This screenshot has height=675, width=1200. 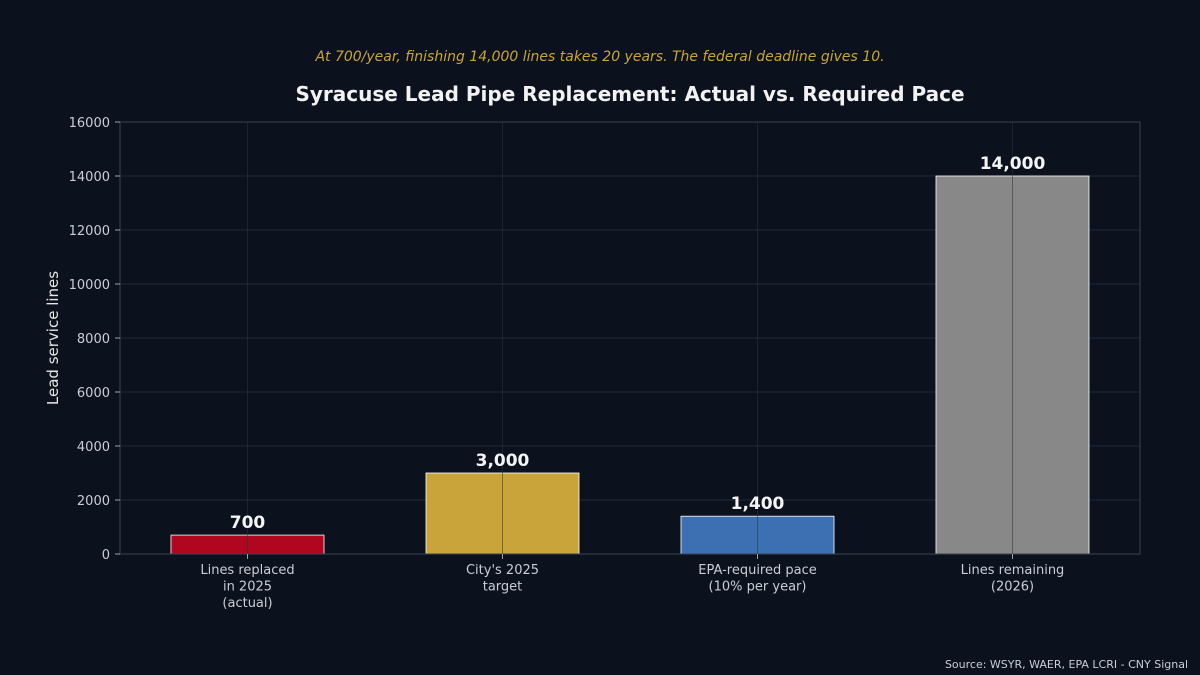 I want to click on x-tick-label-line: in 2025, so click(x=247, y=587).